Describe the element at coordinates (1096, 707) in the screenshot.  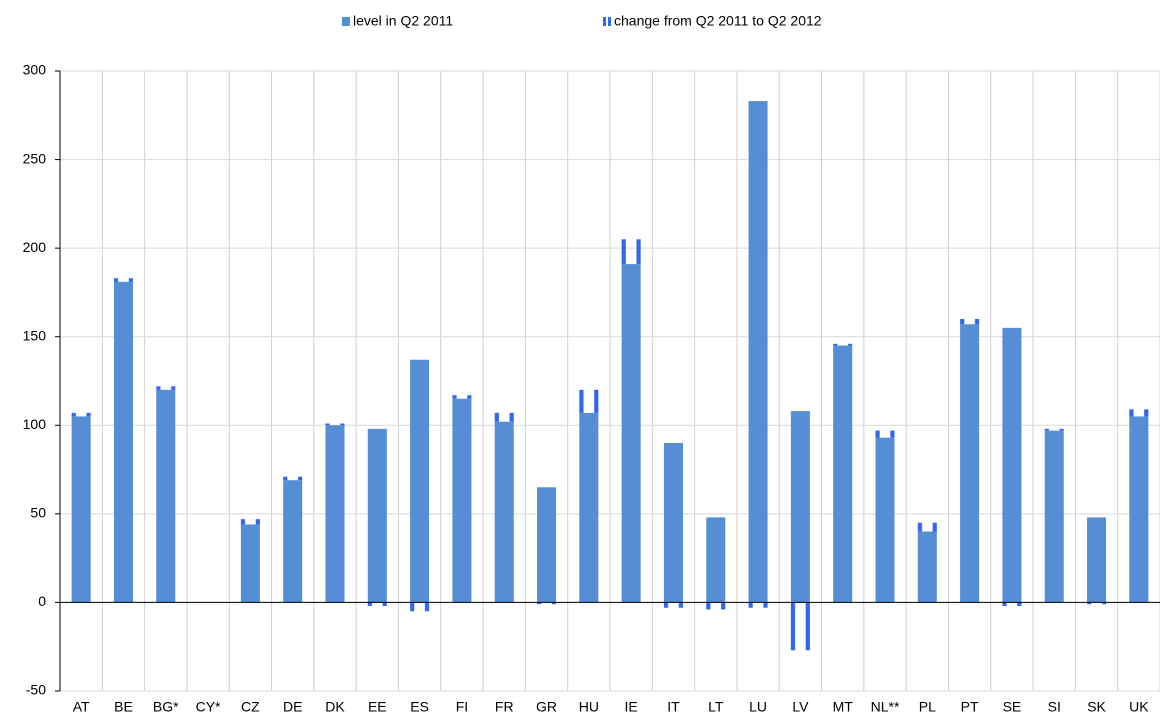
I see `x-tick-label: SK` at that location.